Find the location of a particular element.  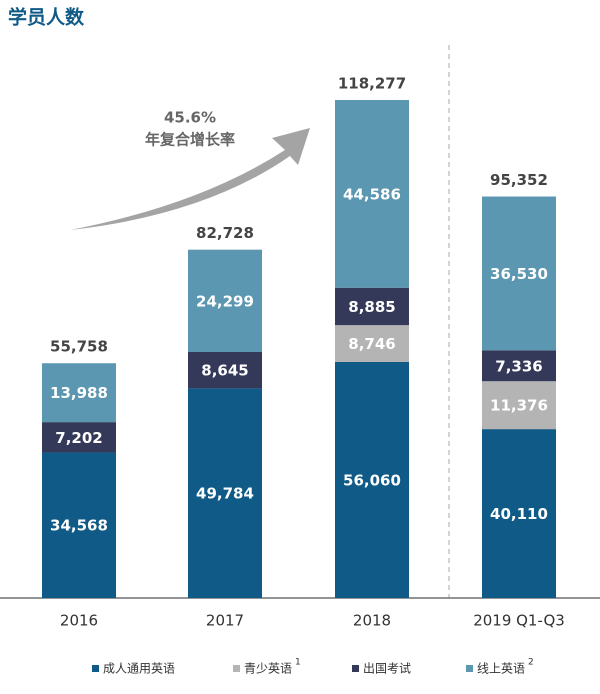

value-label: 24,299 is located at coordinates (225, 301).